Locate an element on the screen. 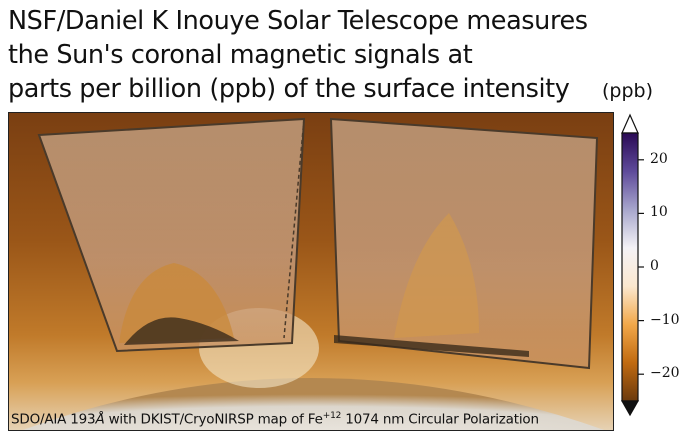 The height and width of the screenshot is (438, 700). colorbar-tick-label: 10 is located at coordinates (659, 212).